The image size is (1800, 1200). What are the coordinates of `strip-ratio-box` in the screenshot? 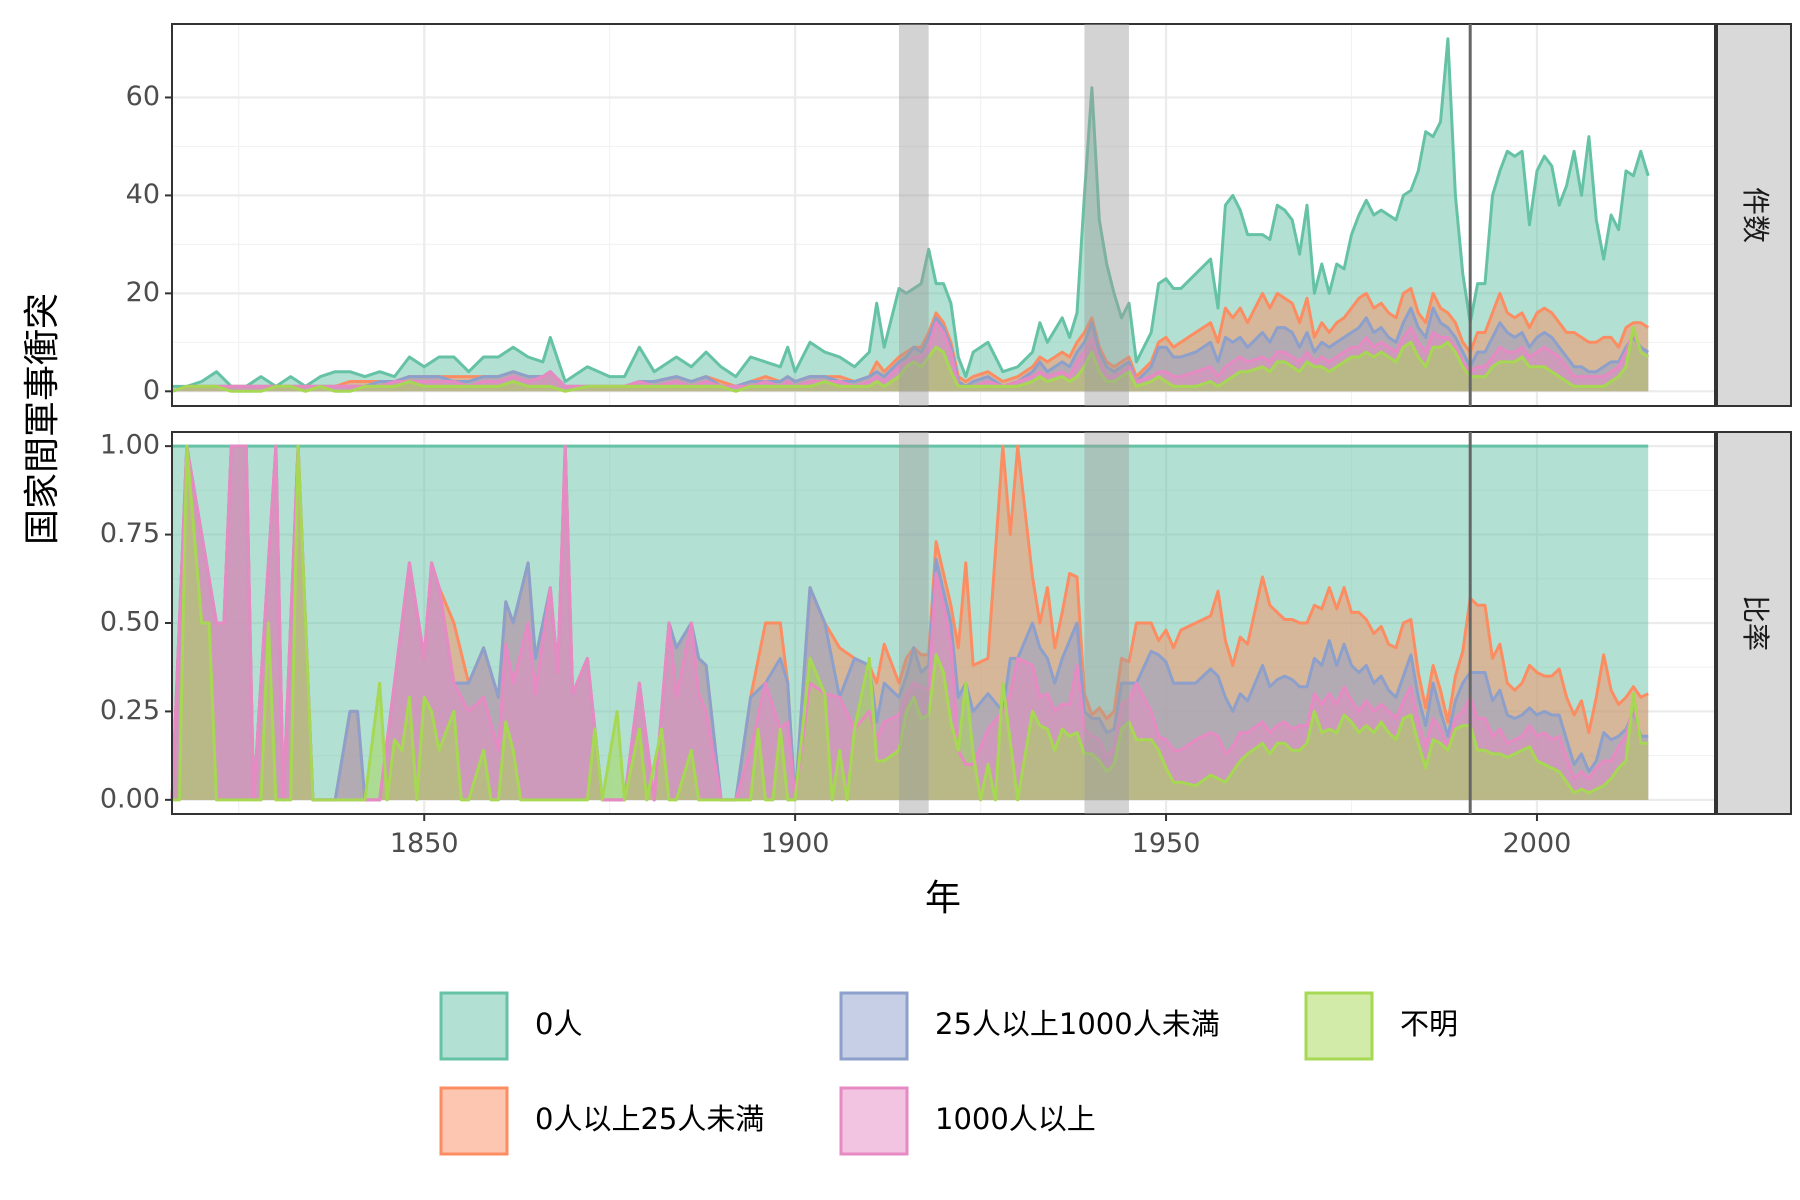 It's located at (1754, 623).